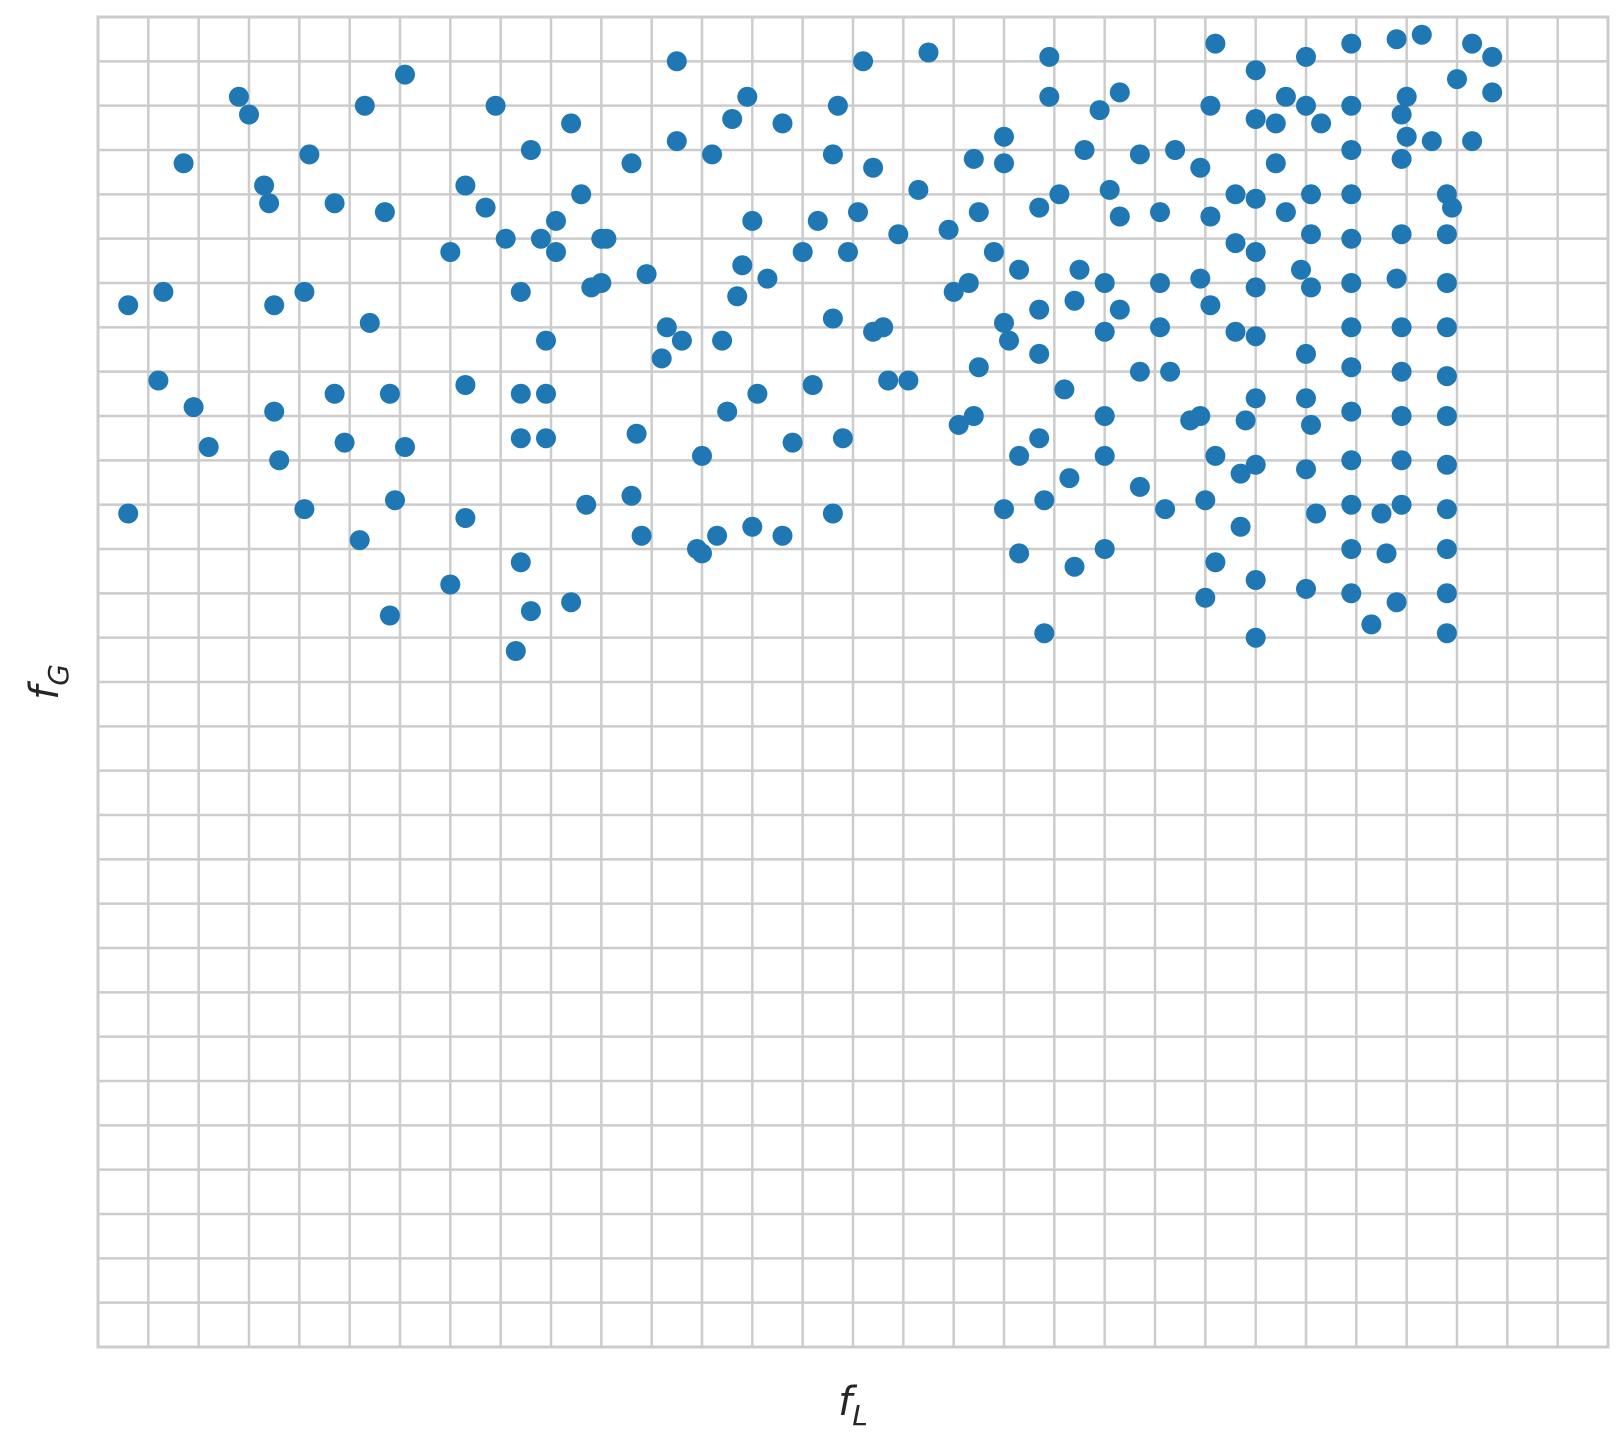  Describe the element at coordinates (58, 675) in the screenshot. I see `y-axis-label-sub: G` at that location.